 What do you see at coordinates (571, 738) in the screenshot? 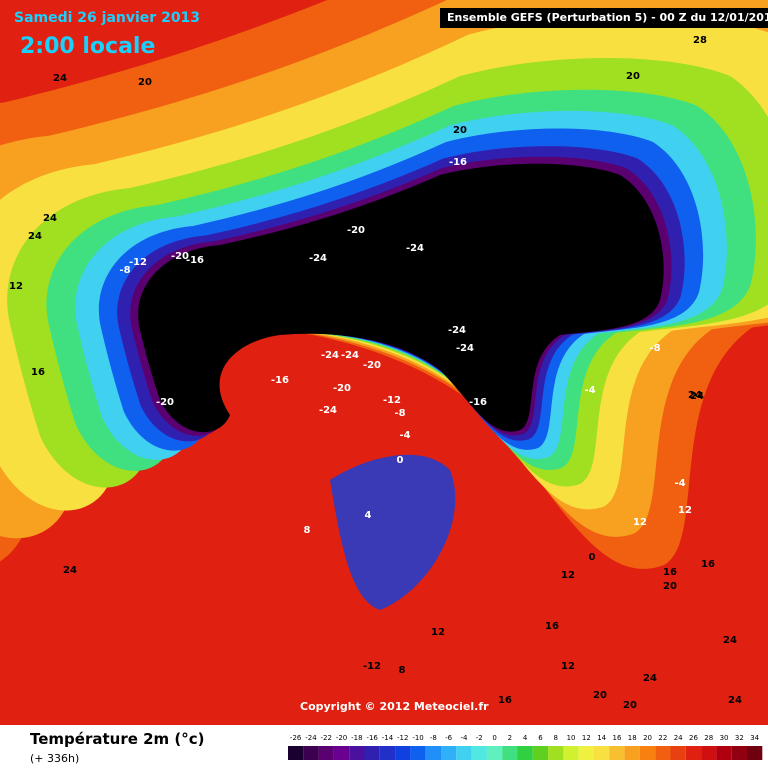
I see `colorbar-label: 10` at bounding box center [571, 738].